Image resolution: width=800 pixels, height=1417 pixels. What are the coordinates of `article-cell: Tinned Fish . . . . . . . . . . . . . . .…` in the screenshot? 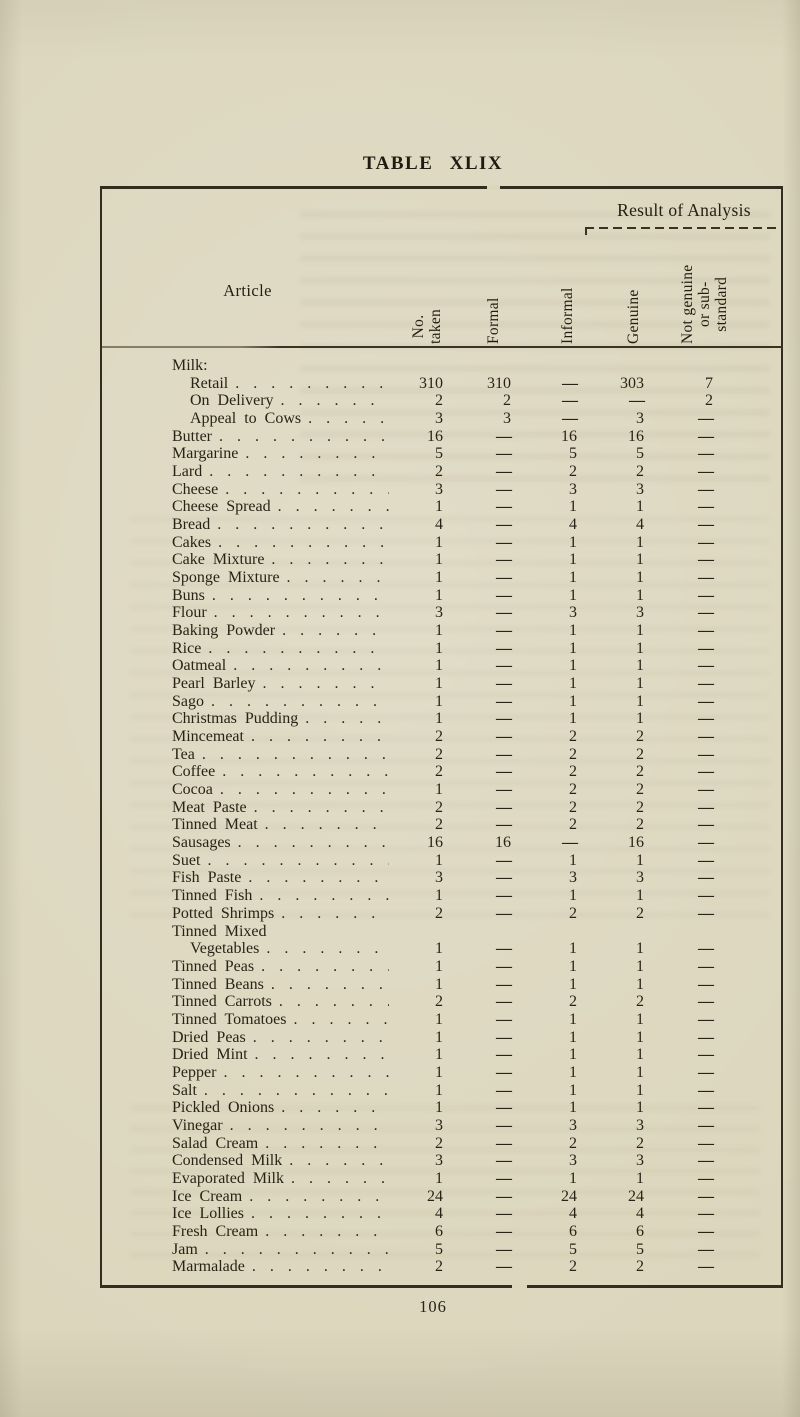 It's located at (247, 896).